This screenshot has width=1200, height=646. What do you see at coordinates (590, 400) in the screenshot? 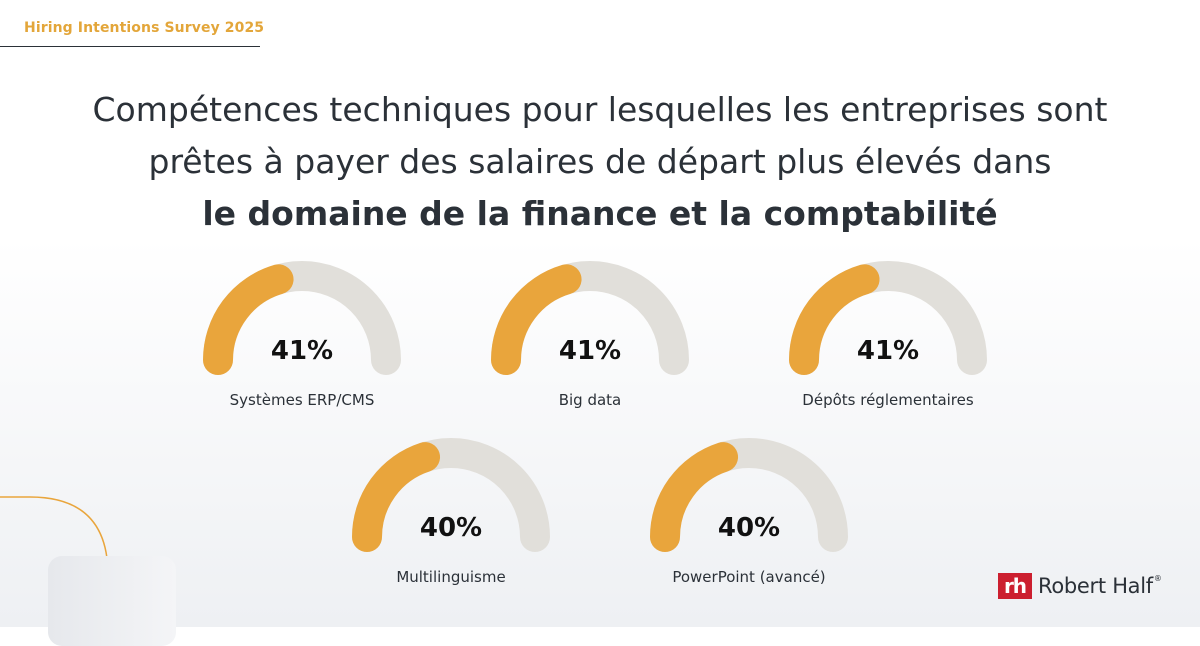
I see `gauge-category-label: Big data` at bounding box center [590, 400].